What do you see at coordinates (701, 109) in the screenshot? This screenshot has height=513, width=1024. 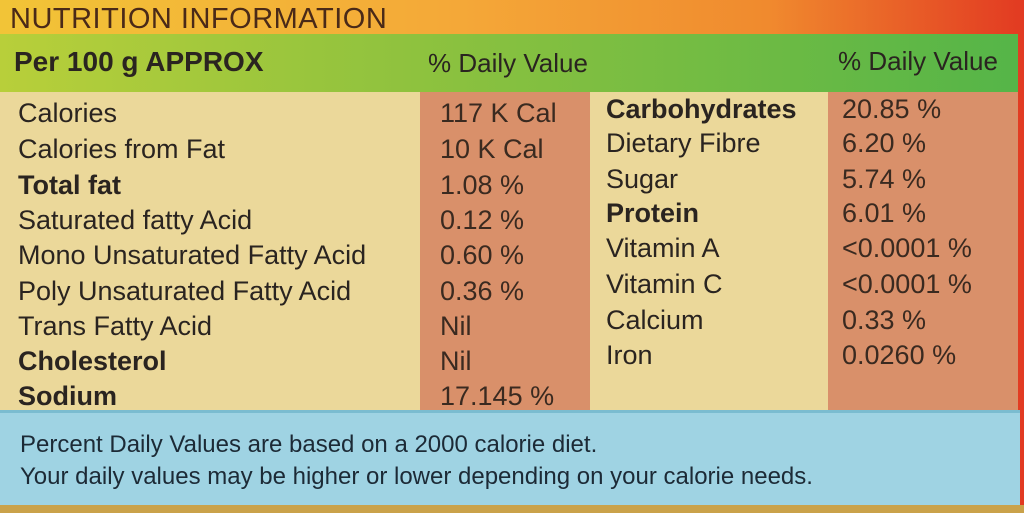 I see `nutrient-name: Carbohydrates` at bounding box center [701, 109].